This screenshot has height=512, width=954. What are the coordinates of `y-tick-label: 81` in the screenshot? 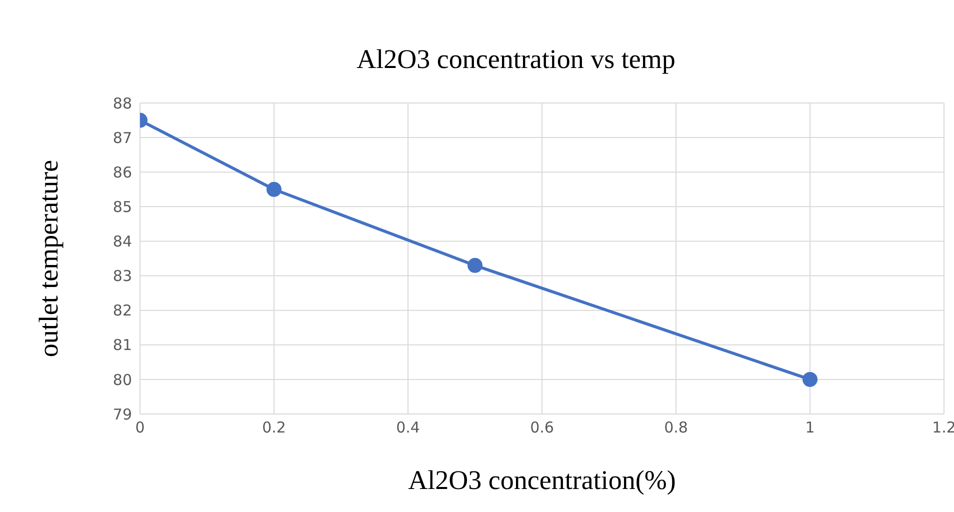 It's located at (122, 345).